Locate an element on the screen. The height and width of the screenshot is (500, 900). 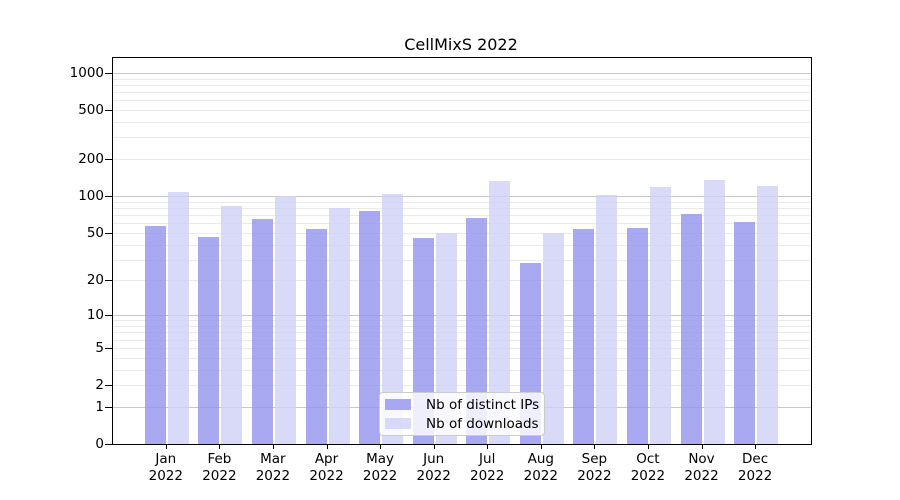
bar-distinct-ips-feb is located at coordinates (209, 340).